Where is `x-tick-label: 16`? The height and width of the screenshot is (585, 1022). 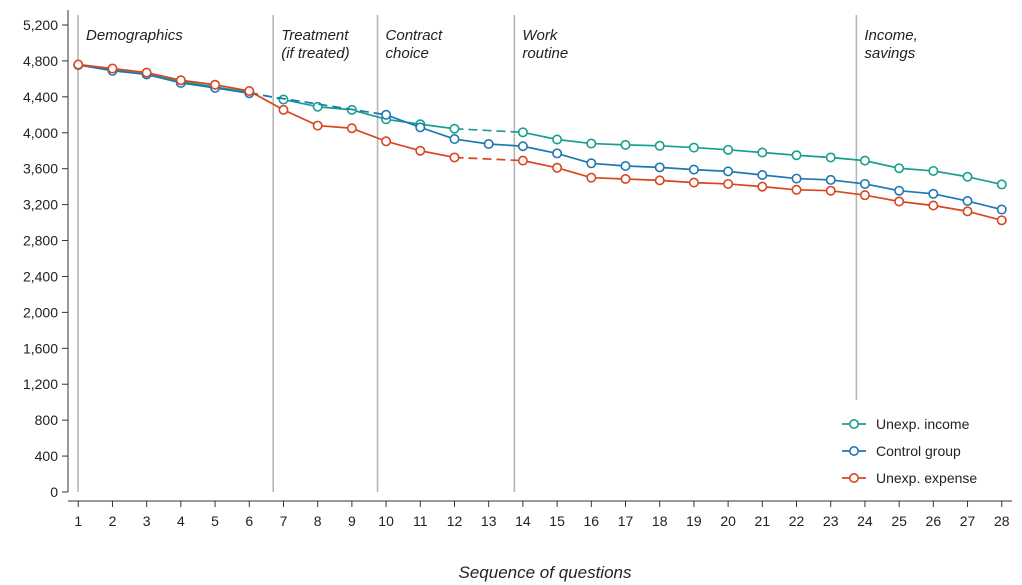
x-tick-label: 16 is located at coordinates (592, 521).